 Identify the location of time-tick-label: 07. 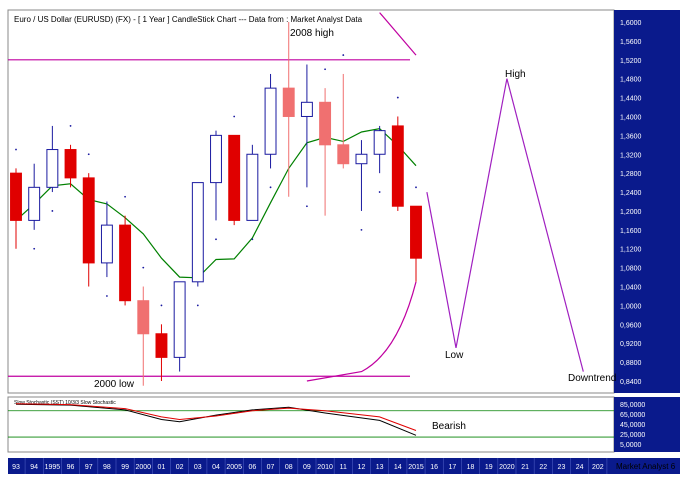
(271, 467).